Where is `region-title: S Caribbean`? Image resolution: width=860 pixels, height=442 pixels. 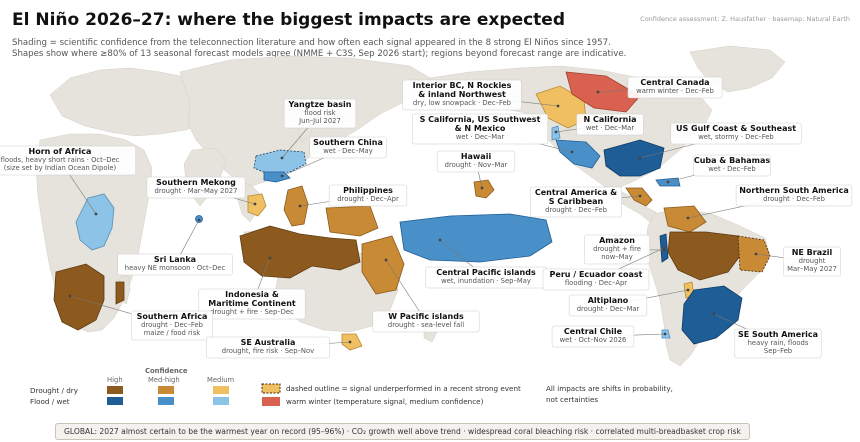
region-title: S Caribbean is located at coordinates (576, 201).